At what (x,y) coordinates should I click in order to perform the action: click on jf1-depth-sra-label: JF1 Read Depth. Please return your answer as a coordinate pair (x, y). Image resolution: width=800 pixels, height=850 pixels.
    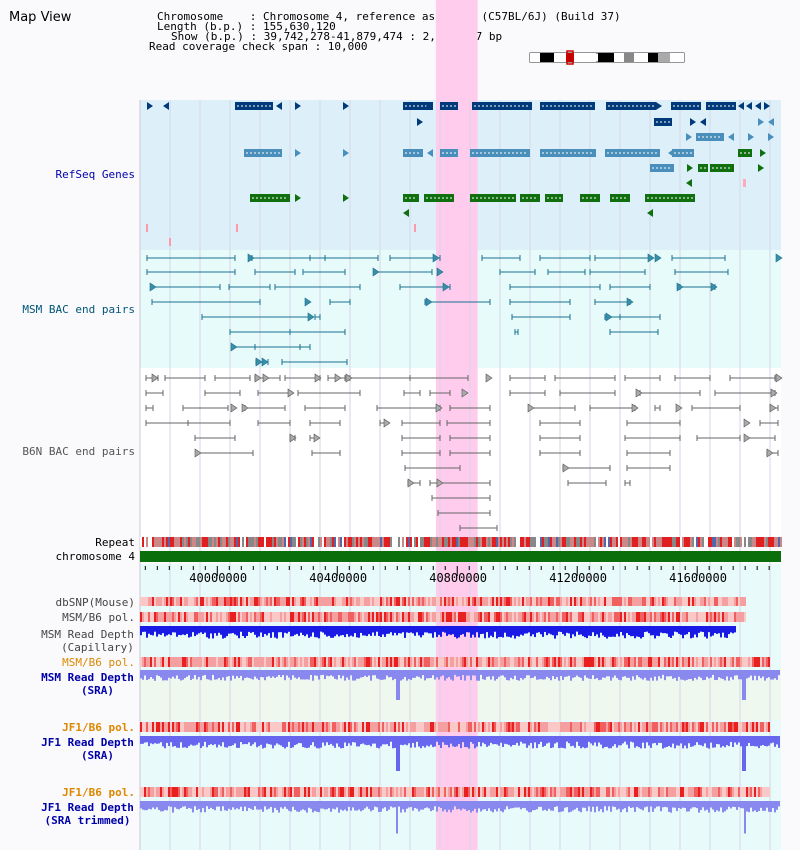
    Looking at the image, I should click on (87, 742).